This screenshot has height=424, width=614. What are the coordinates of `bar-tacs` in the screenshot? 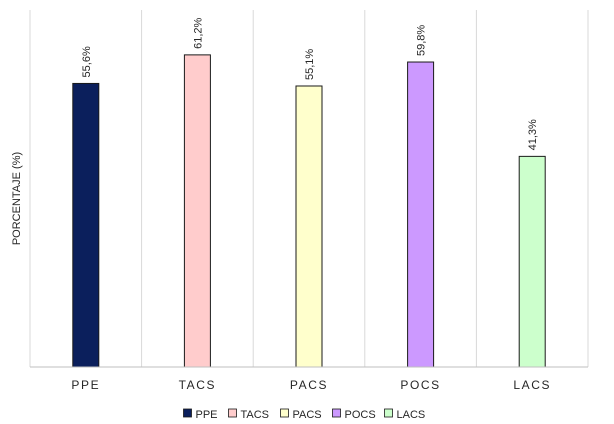 It's located at (197, 211).